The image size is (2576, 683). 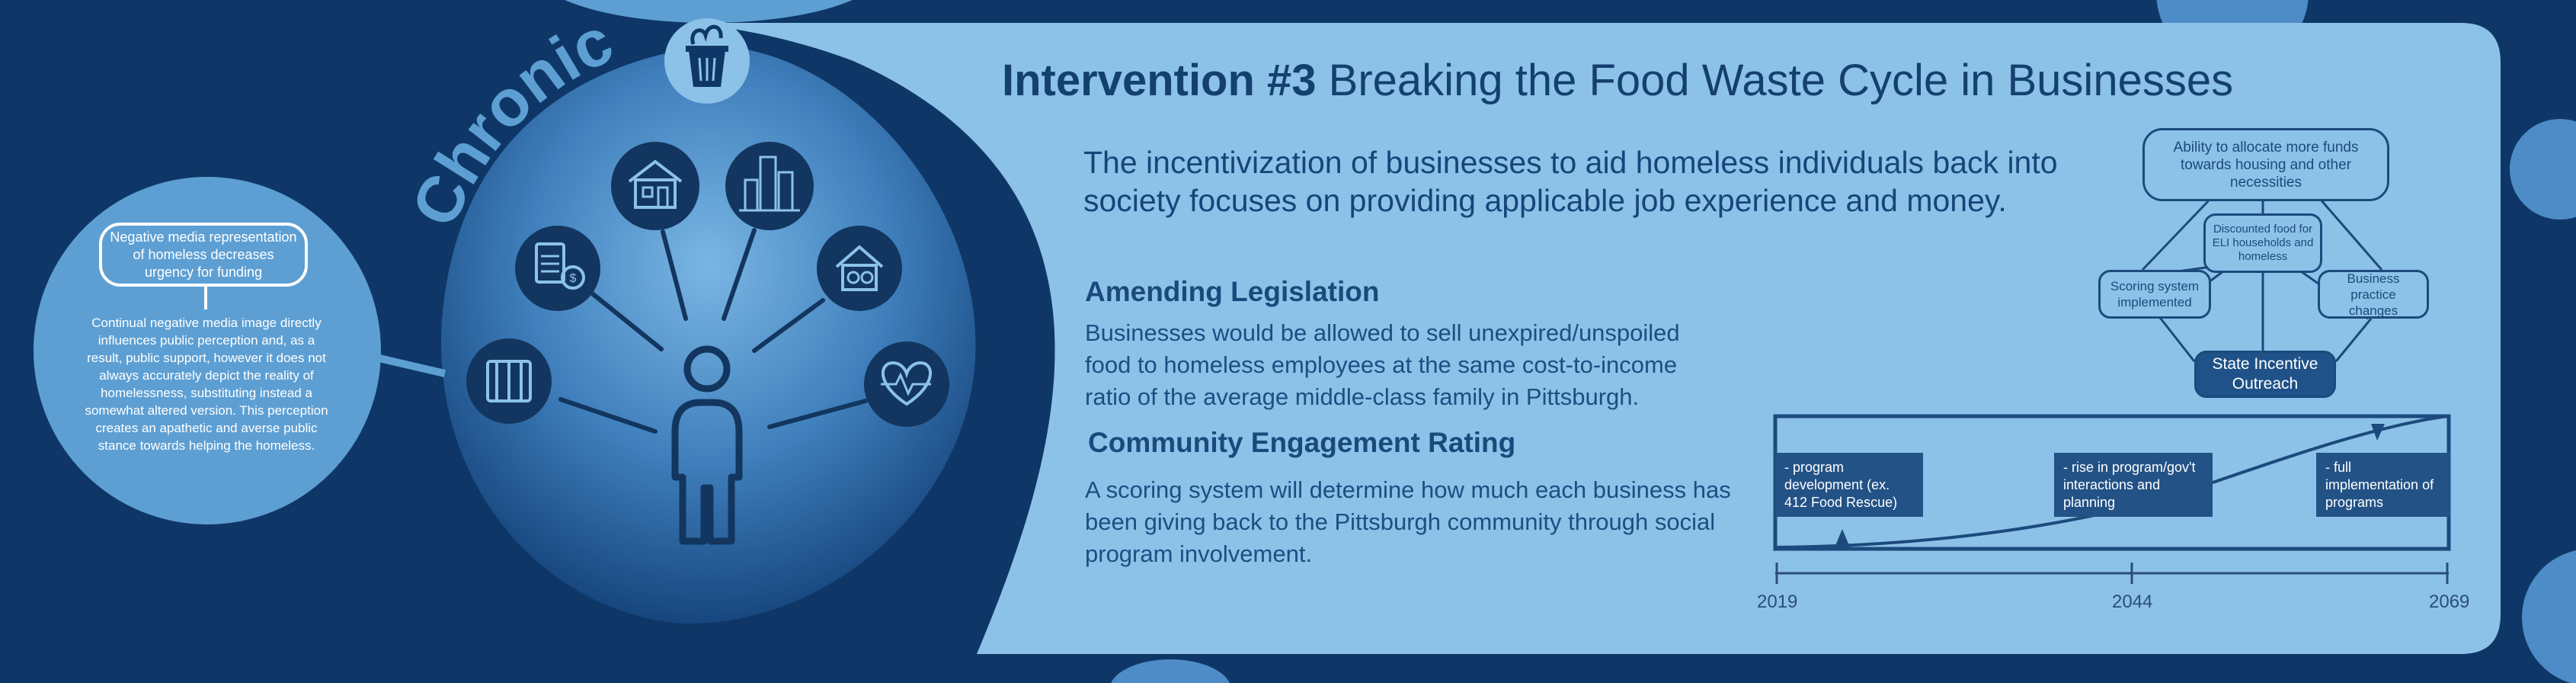 What do you see at coordinates (2543, 169) in the screenshot?
I see `deco-right-circle` at bounding box center [2543, 169].